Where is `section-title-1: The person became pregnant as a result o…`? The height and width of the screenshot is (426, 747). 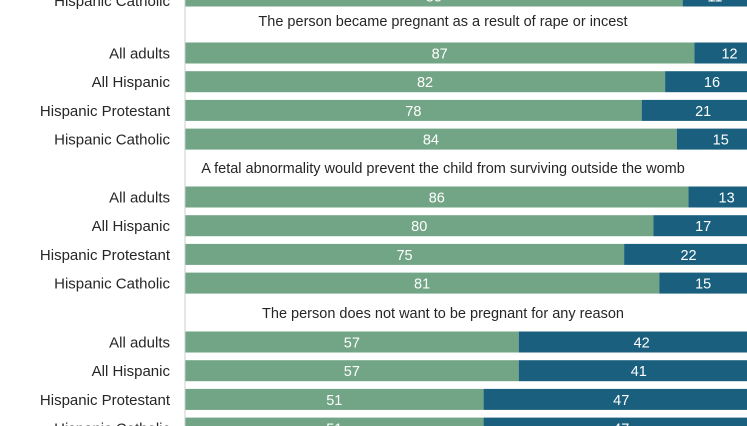
section-title-1: The person became pregnant as a result o… is located at coordinates (442, 22).